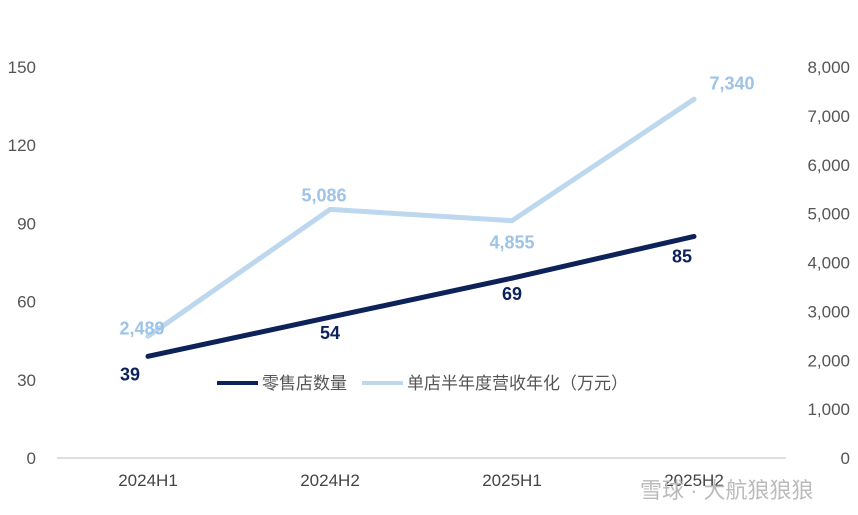 Image resolution: width=858 pixels, height=515 pixels. What do you see at coordinates (828, 67) in the screenshot?
I see `right-tick-label: 8,000` at bounding box center [828, 67].